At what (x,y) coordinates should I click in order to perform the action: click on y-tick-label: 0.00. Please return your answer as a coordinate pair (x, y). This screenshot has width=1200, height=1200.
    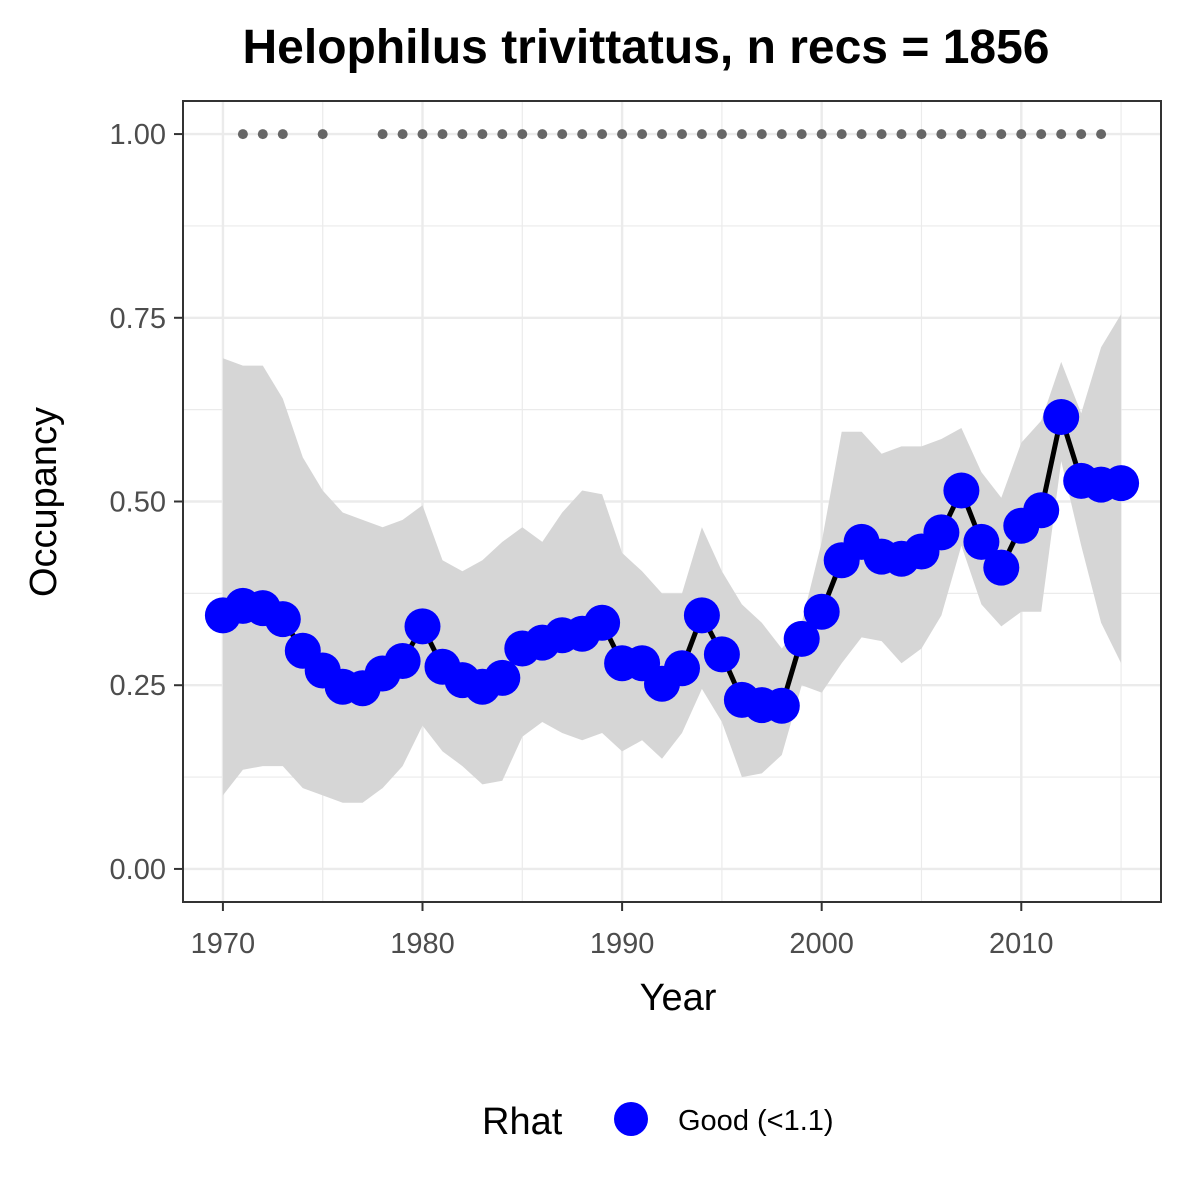
    Looking at the image, I should click on (138, 870).